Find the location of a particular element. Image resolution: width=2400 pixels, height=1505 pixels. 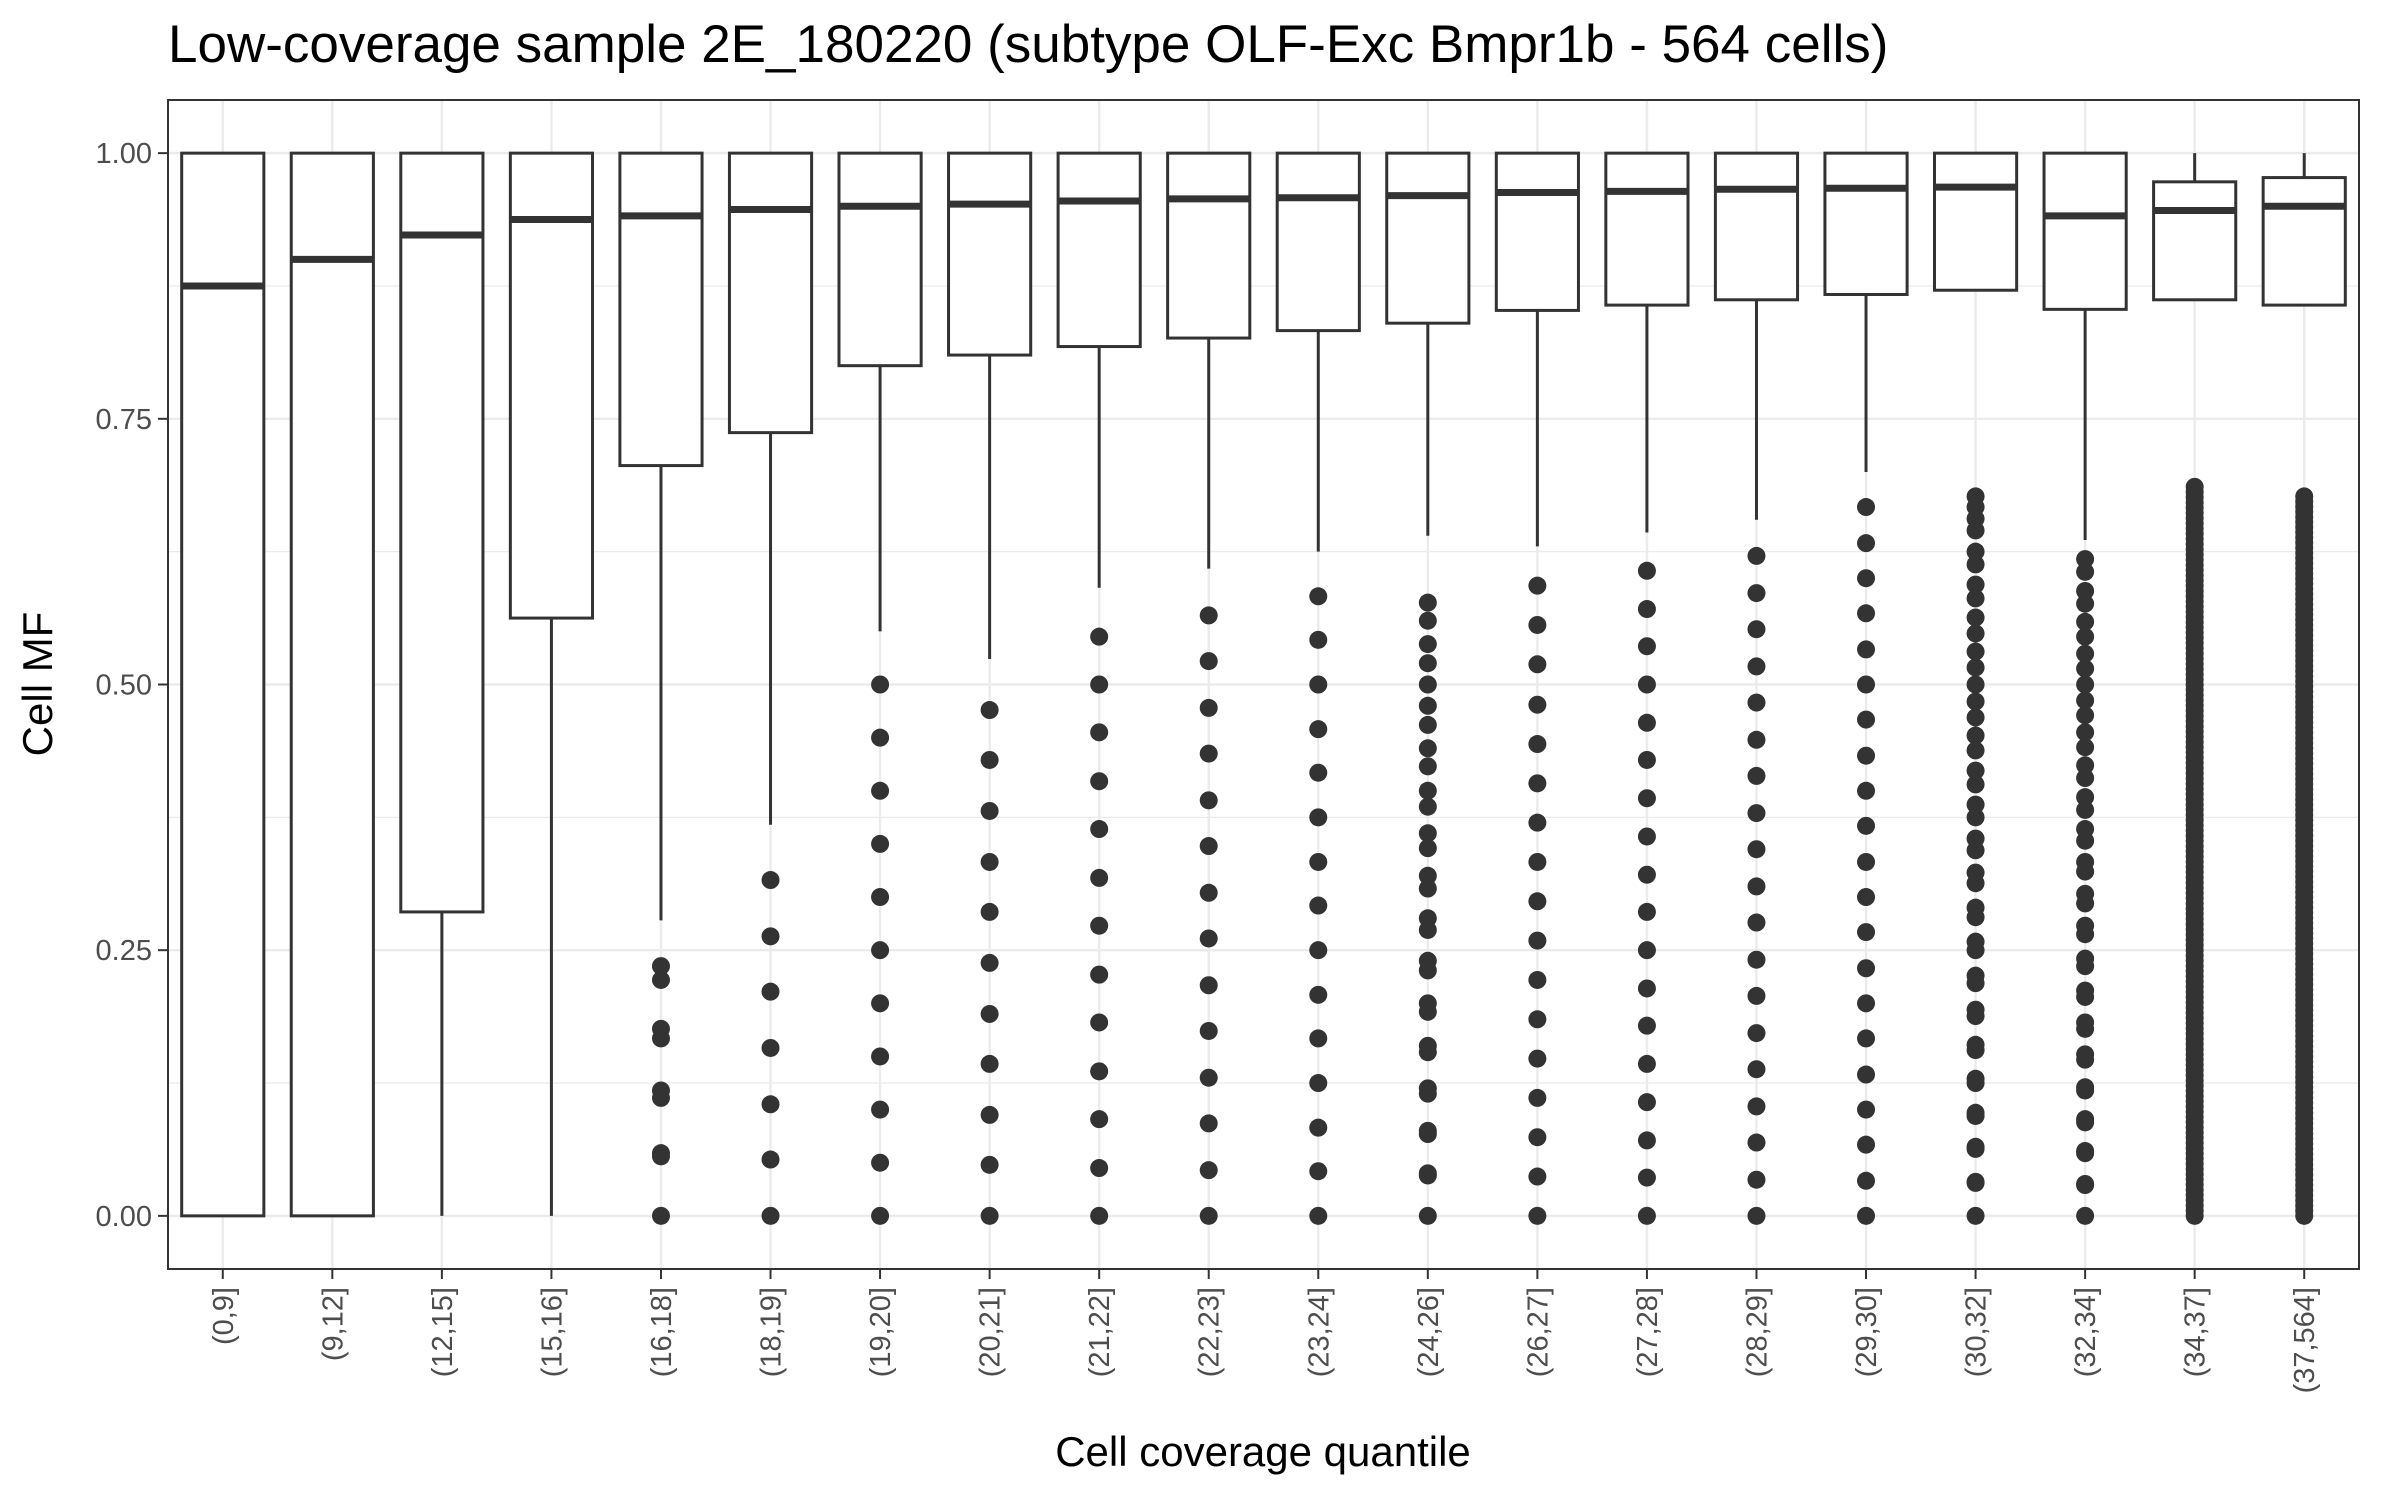

x-tick-label: (34,37] is located at coordinates (2196, 1332).